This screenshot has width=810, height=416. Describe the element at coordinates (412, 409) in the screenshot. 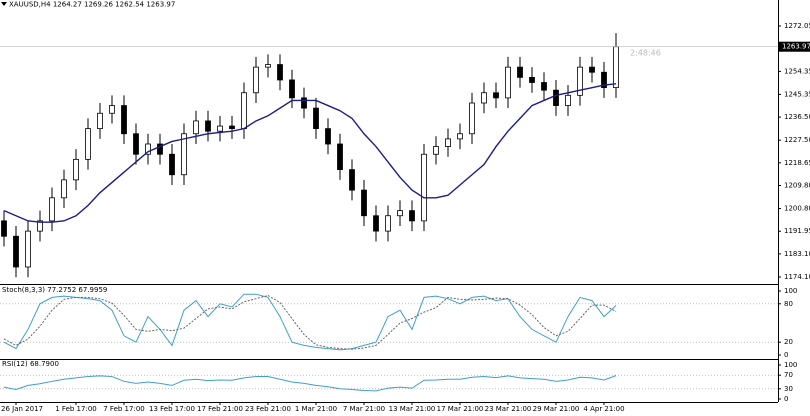

I see `time-label: 13 Mar 21:00` at that location.